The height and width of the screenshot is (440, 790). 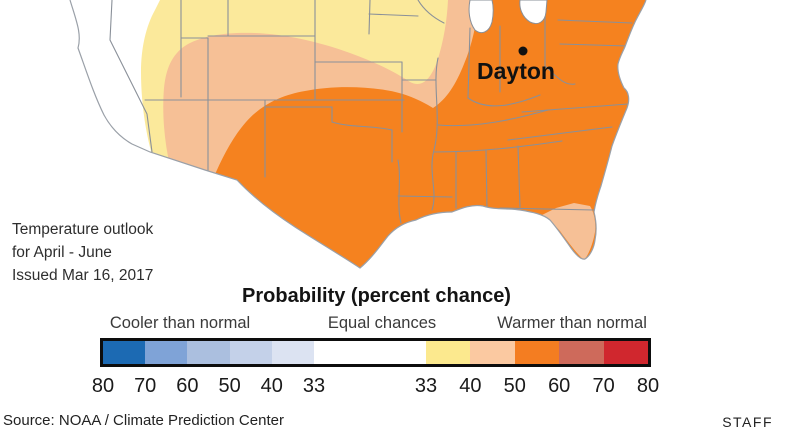 I want to click on equal-chances-label: Equal chances, so click(x=382, y=323).